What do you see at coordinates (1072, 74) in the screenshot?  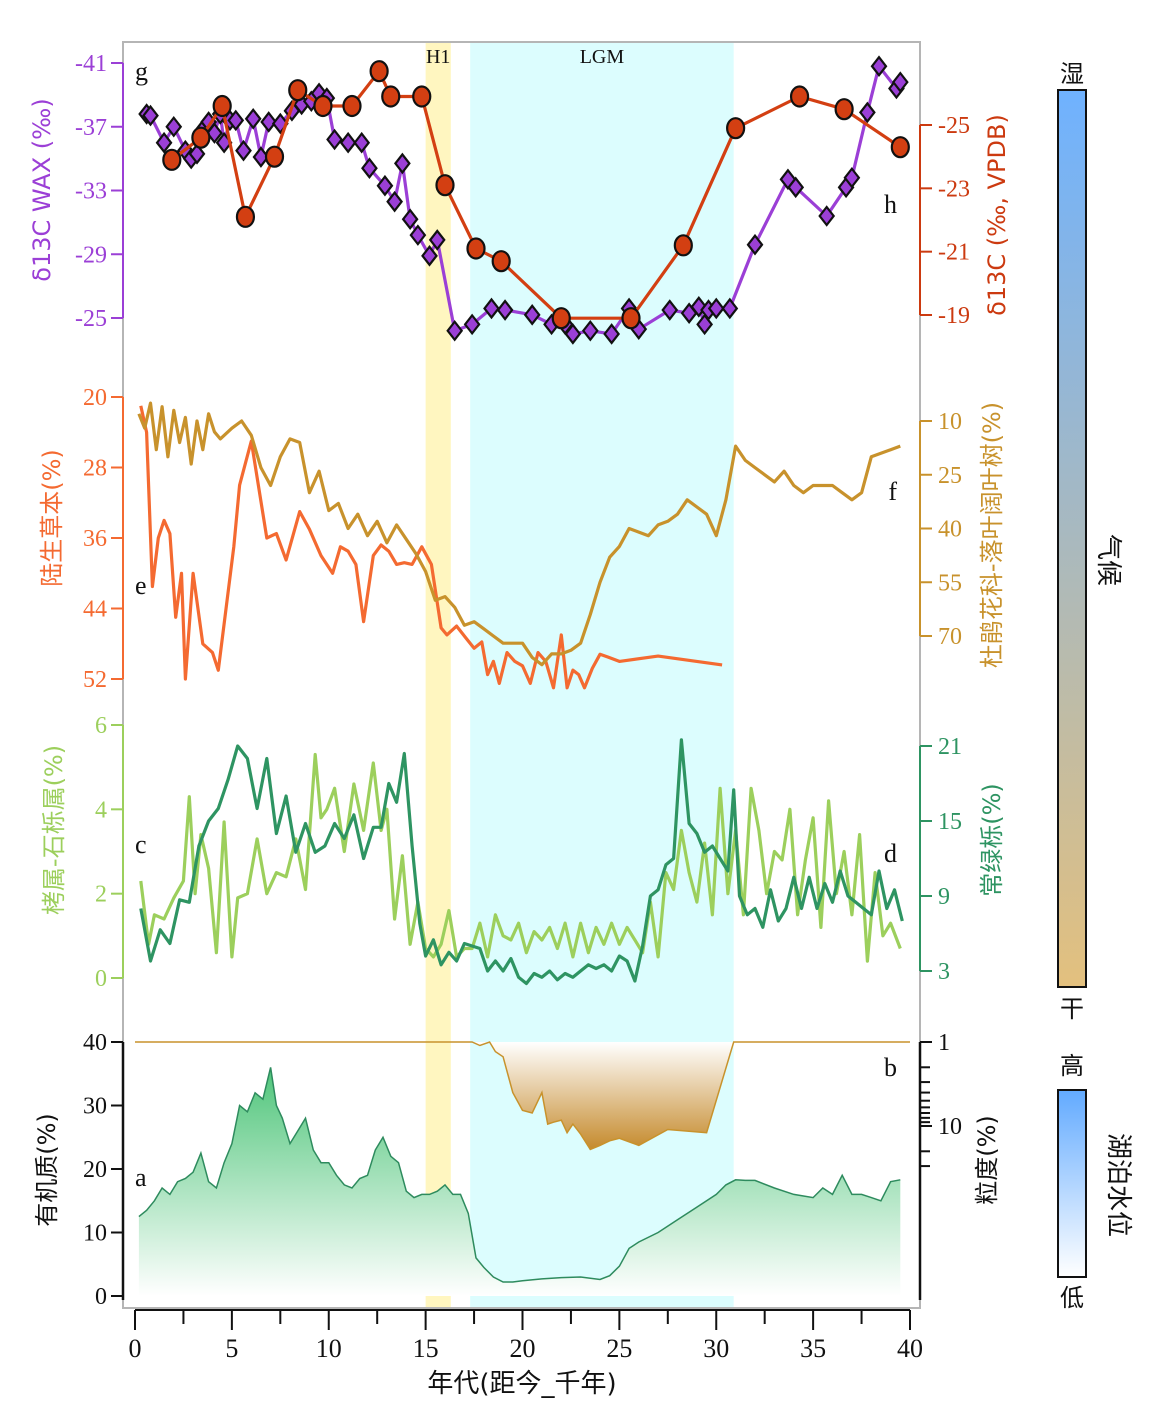 I see `climate-top-label: 湿` at bounding box center [1072, 74].